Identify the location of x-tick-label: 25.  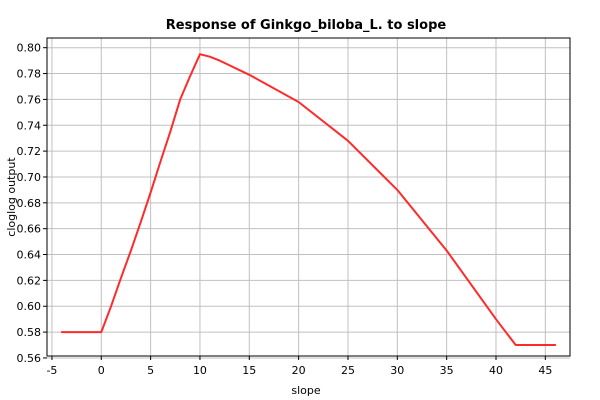
(348, 370).